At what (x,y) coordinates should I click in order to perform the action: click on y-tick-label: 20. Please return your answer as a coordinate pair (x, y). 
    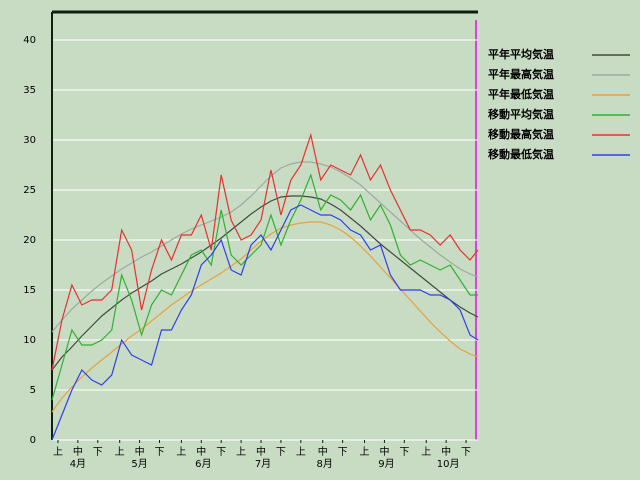
    Looking at the image, I should click on (29, 240).